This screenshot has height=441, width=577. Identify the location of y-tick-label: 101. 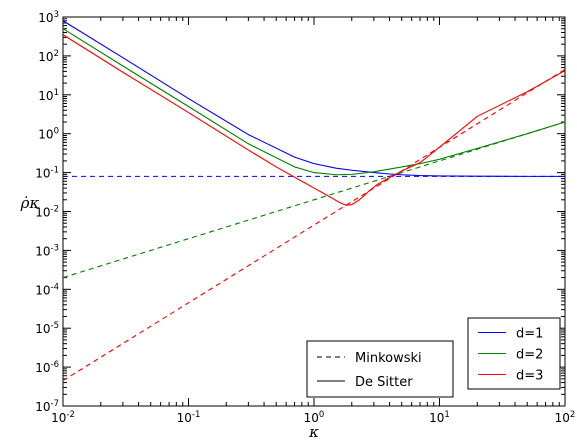
(48, 95).